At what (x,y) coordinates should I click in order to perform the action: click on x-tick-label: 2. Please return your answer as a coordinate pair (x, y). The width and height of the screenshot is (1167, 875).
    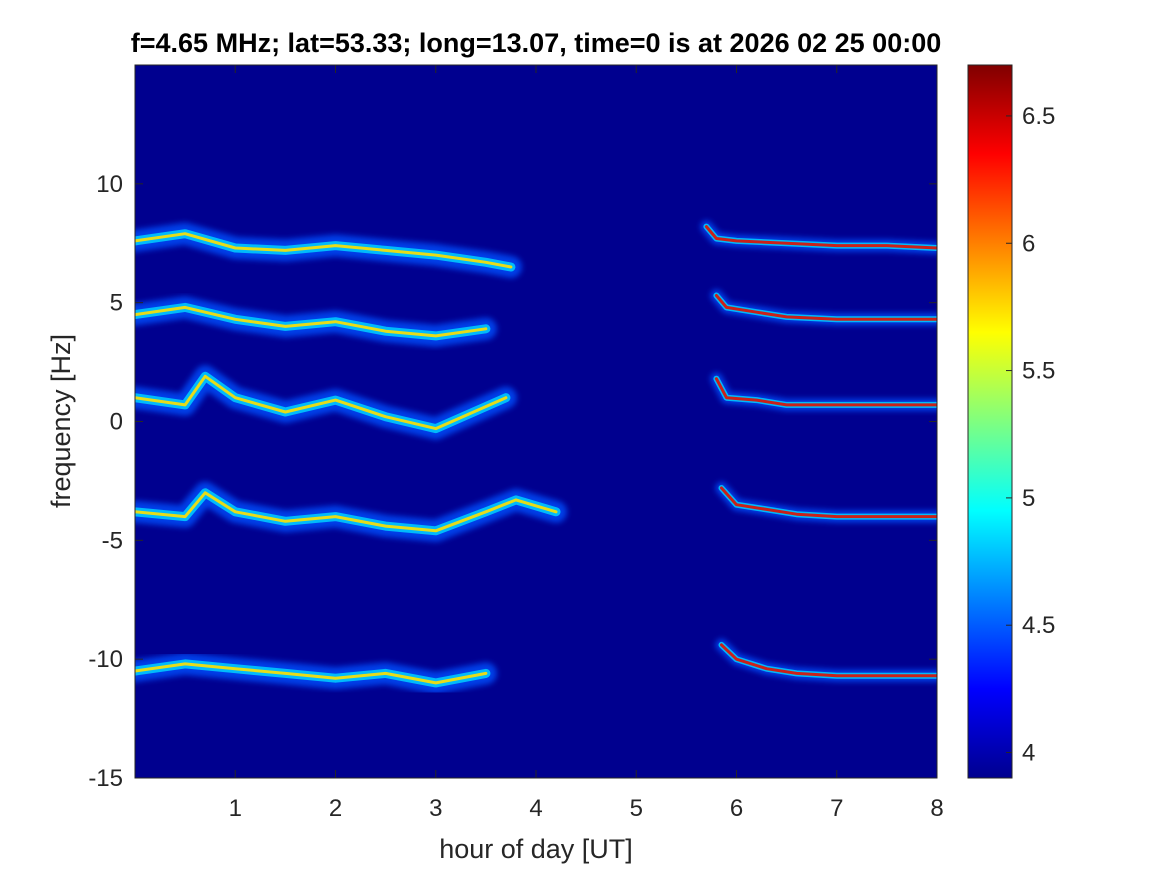
    Looking at the image, I should click on (335, 808).